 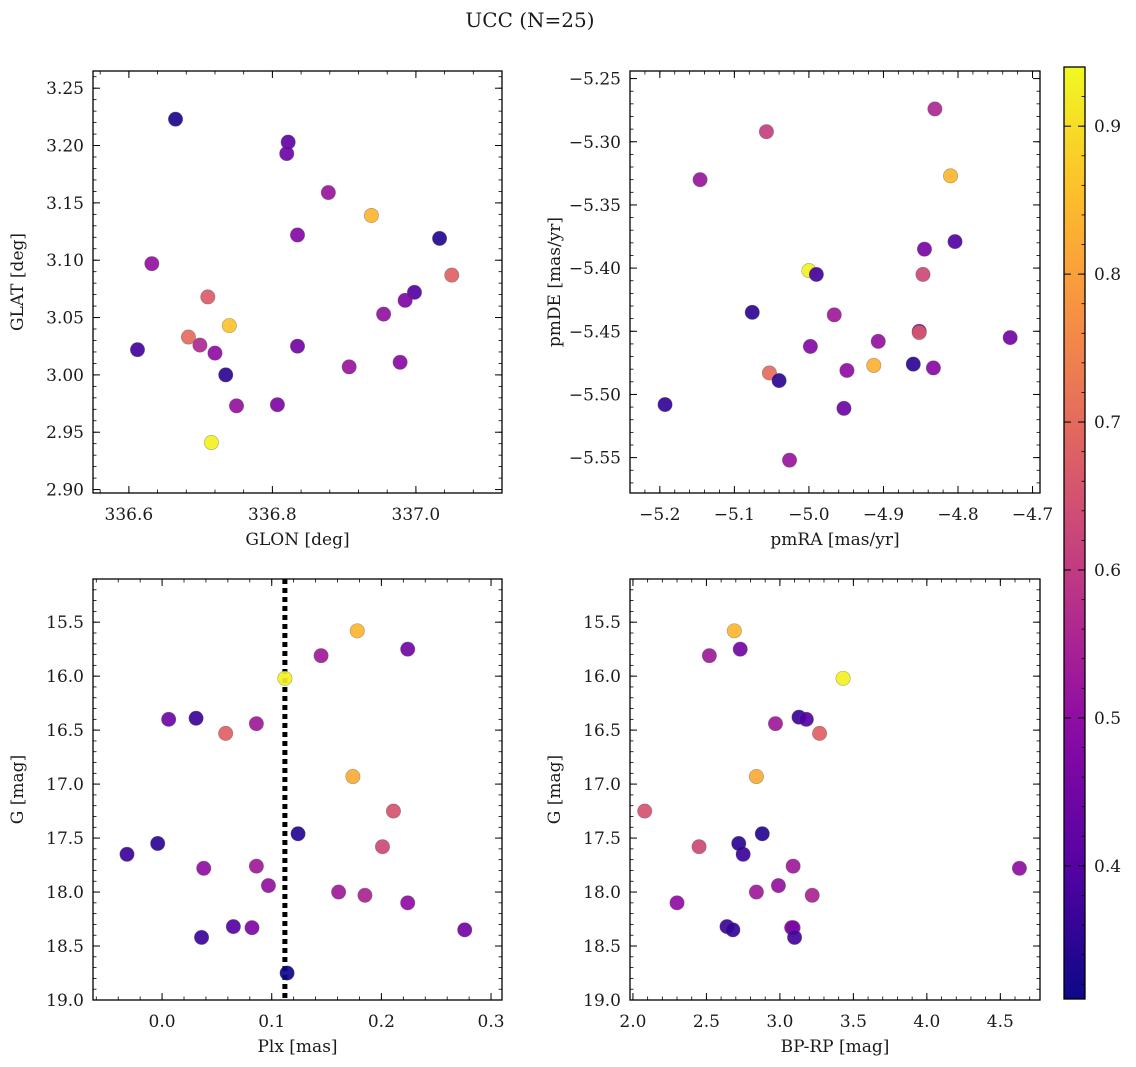 What do you see at coordinates (734, 515) in the screenshot?
I see `x-tick-label: −5.1` at bounding box center [734, 515].